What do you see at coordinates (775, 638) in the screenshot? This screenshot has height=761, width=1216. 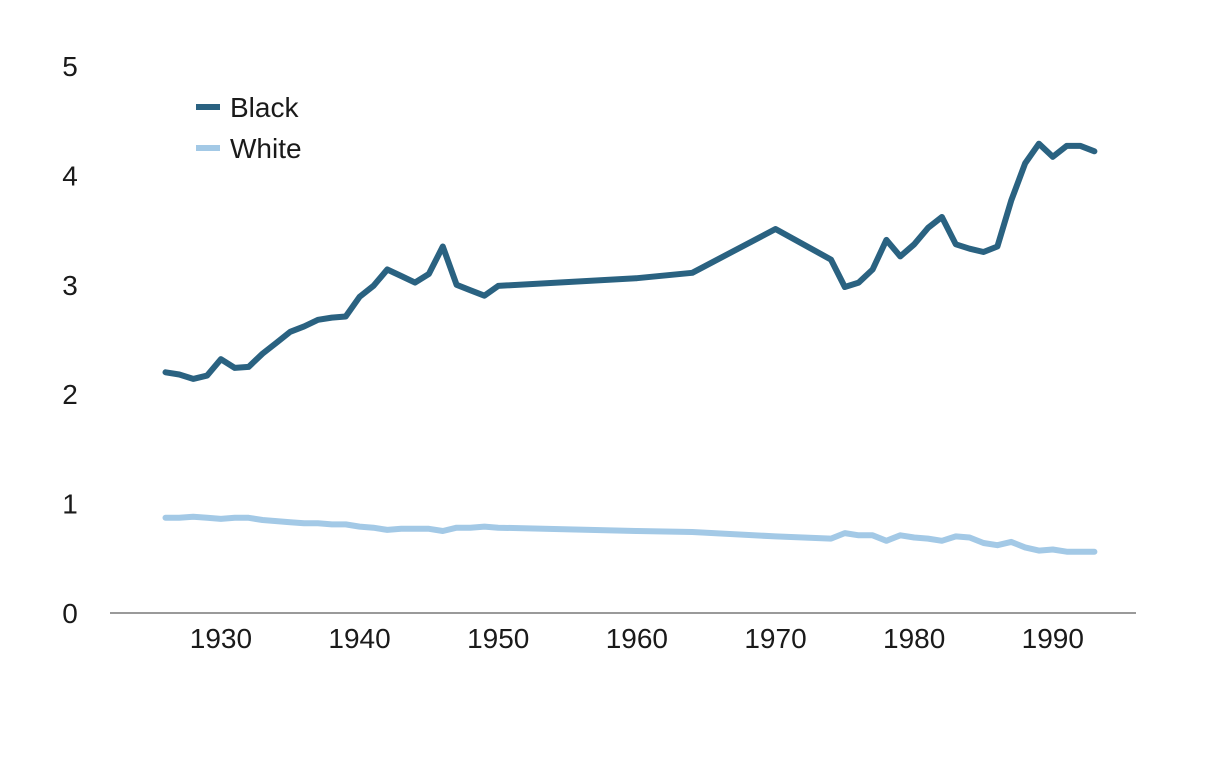 I see `x-tick-label: 1970` at bounding box center [775, 638].